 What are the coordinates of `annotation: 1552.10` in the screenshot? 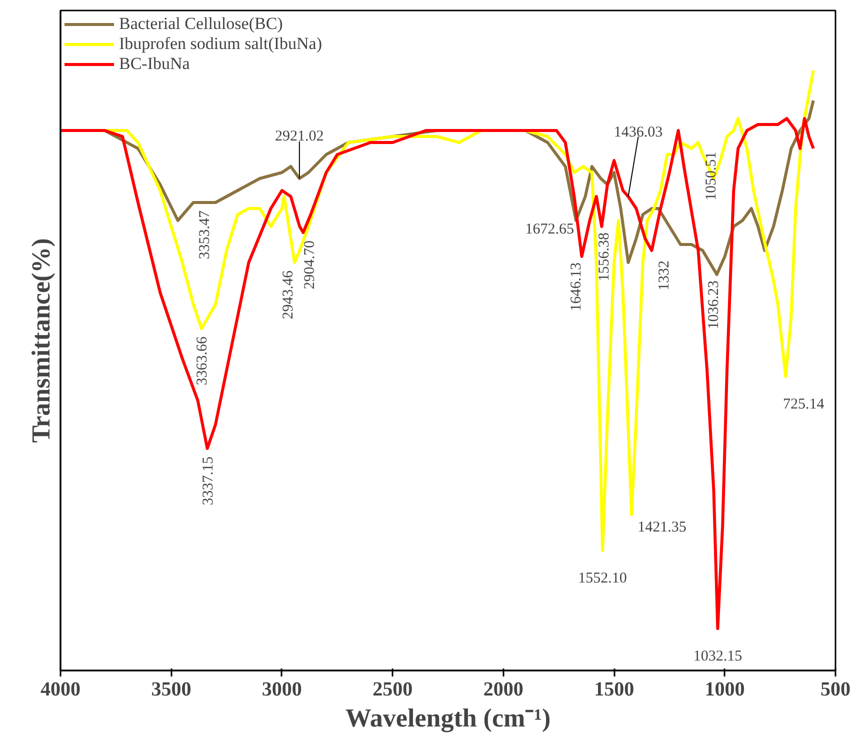 It's located at (602, 578).